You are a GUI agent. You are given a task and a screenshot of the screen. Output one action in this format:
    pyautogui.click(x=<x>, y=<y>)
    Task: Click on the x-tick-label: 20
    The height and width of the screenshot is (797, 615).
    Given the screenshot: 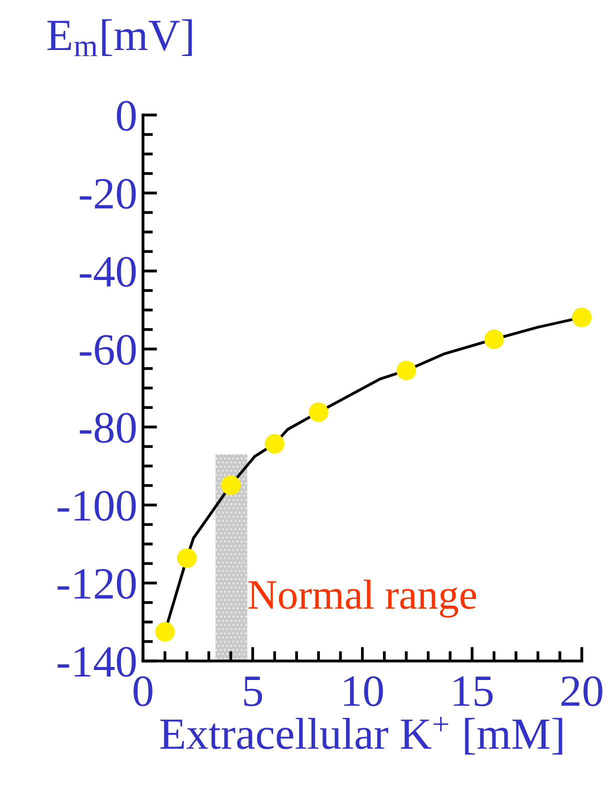 What is the action you would take?
    pyautogui.click(x=582, y=691)
    